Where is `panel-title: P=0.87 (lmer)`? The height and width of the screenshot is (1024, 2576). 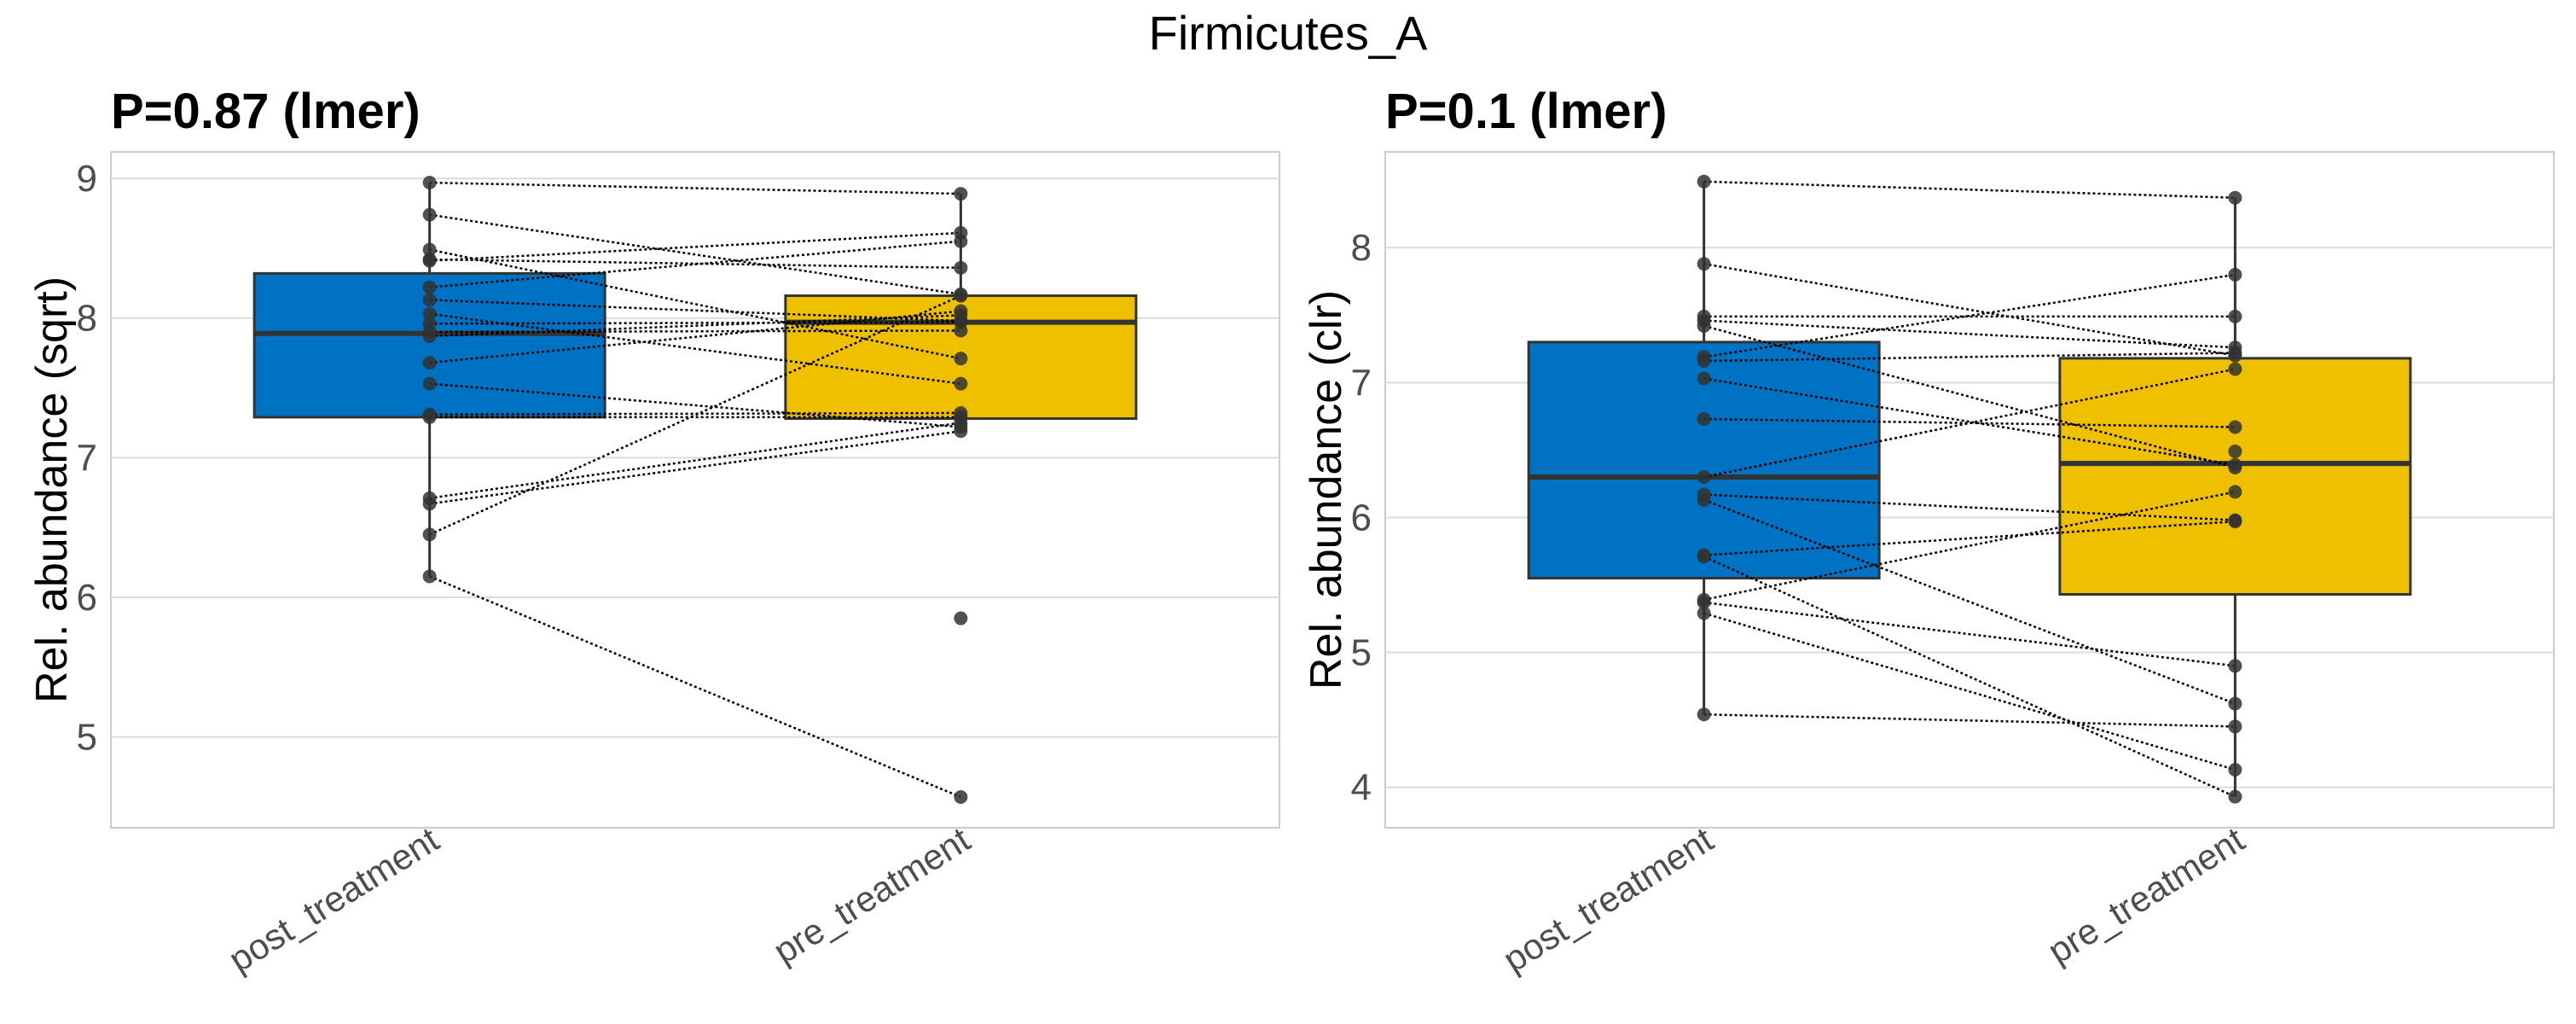 panel-title: P=0.87 (lmer) is located at coordinates (266, 112).